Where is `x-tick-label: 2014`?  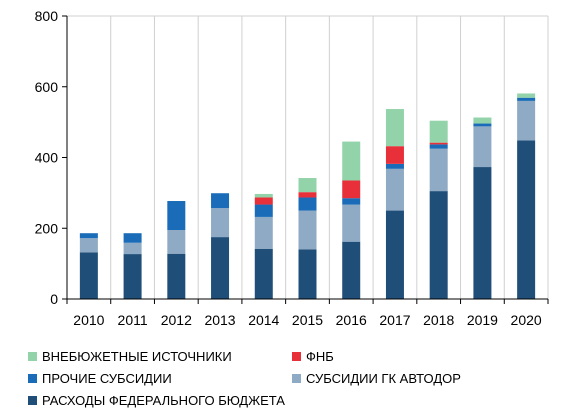 x-tick-label: 2014 is located at coordinates (263, 320).